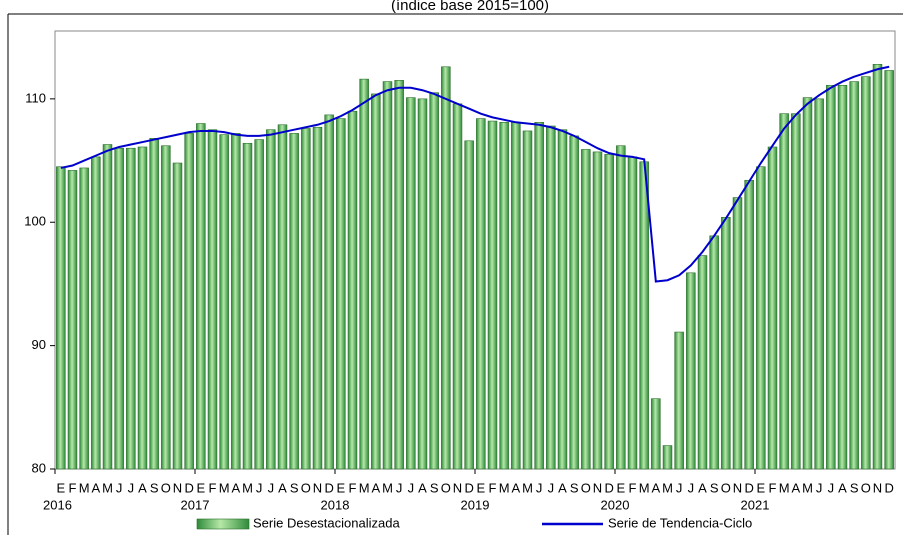 Image resolution: width=906 pixels, height=540 pixels. Describe the element at coordinates (335, 504) in the screenshot. I see `year-label: 2018` at that location.